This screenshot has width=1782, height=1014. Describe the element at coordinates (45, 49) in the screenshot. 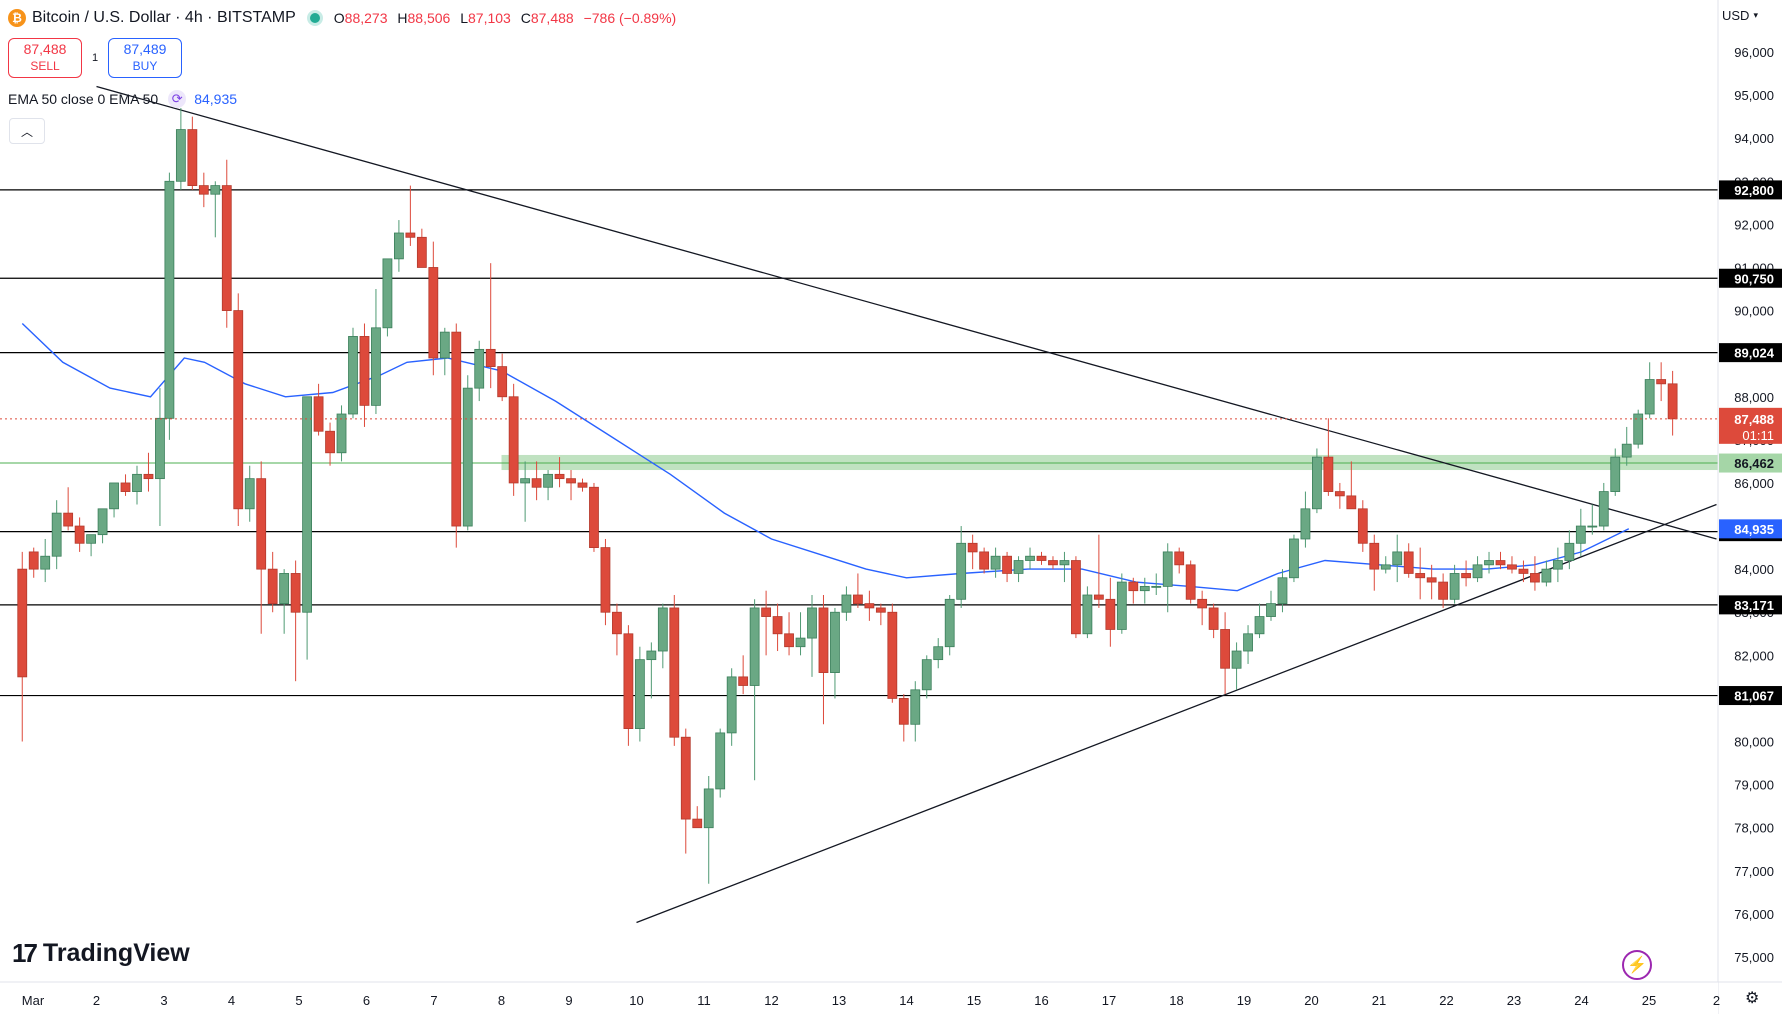

I see `sell-price: 87,488` at that location.